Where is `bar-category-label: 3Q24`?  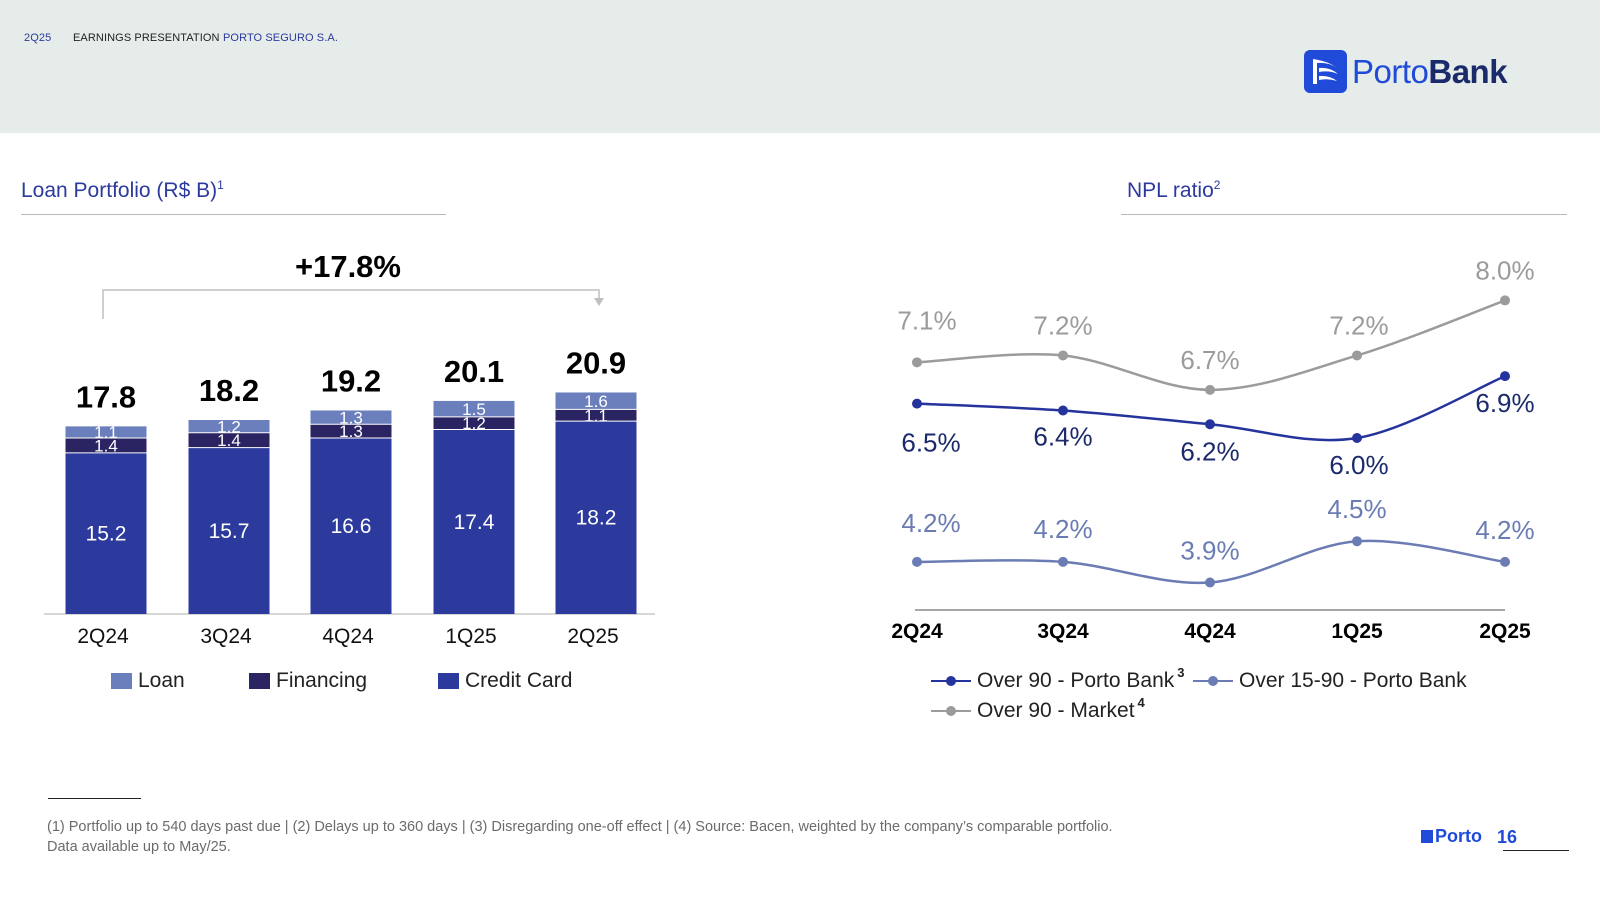 bar-category-label: 3Q24 is located at coordinates (226, 636).